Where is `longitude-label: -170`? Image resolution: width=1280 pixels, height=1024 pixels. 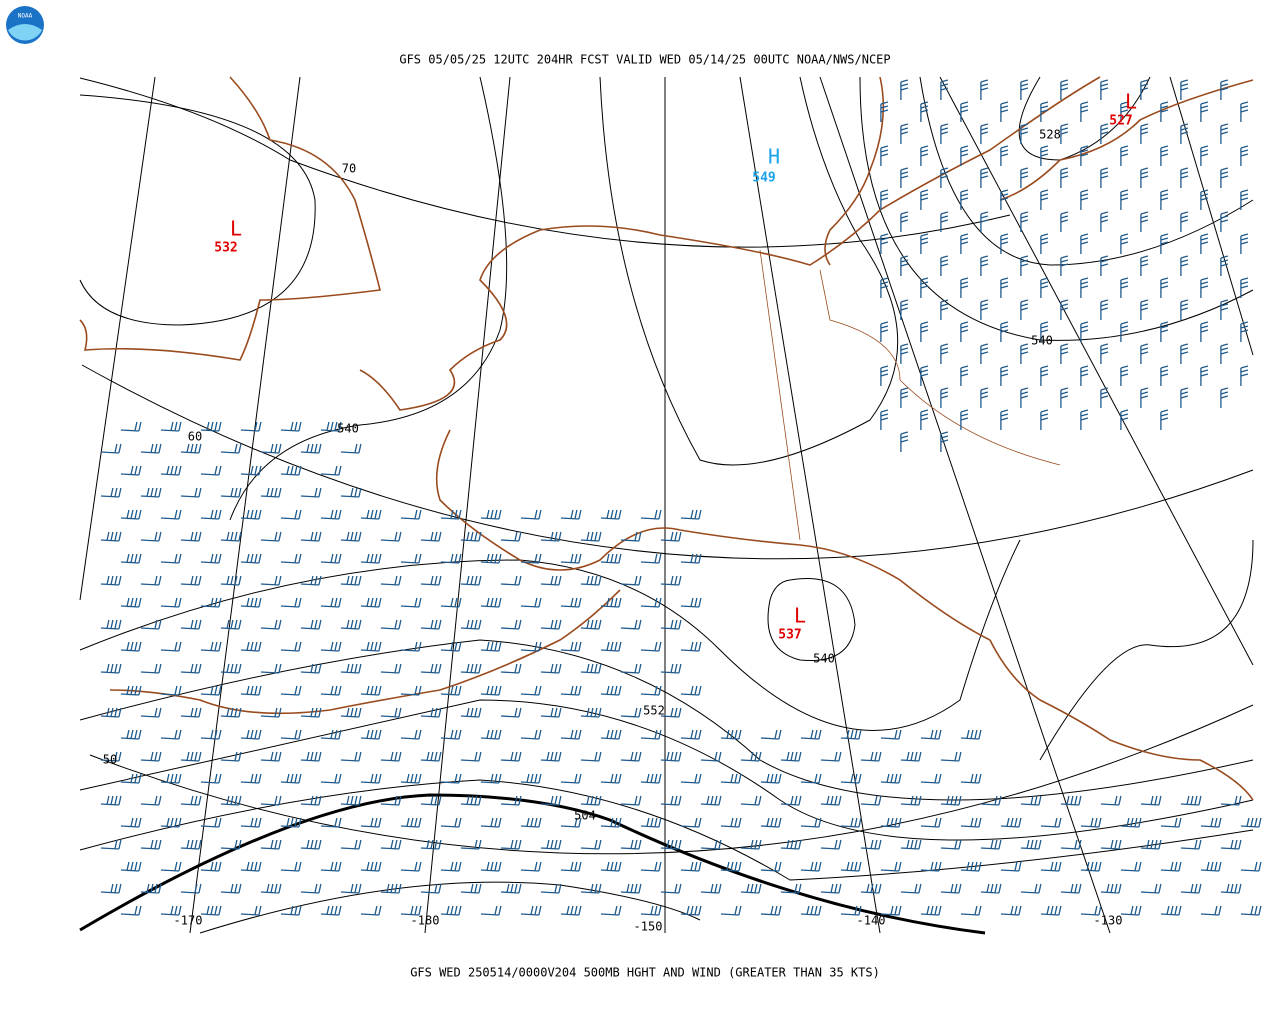 longitude-label: -170 is located at coordinates (188, 921).